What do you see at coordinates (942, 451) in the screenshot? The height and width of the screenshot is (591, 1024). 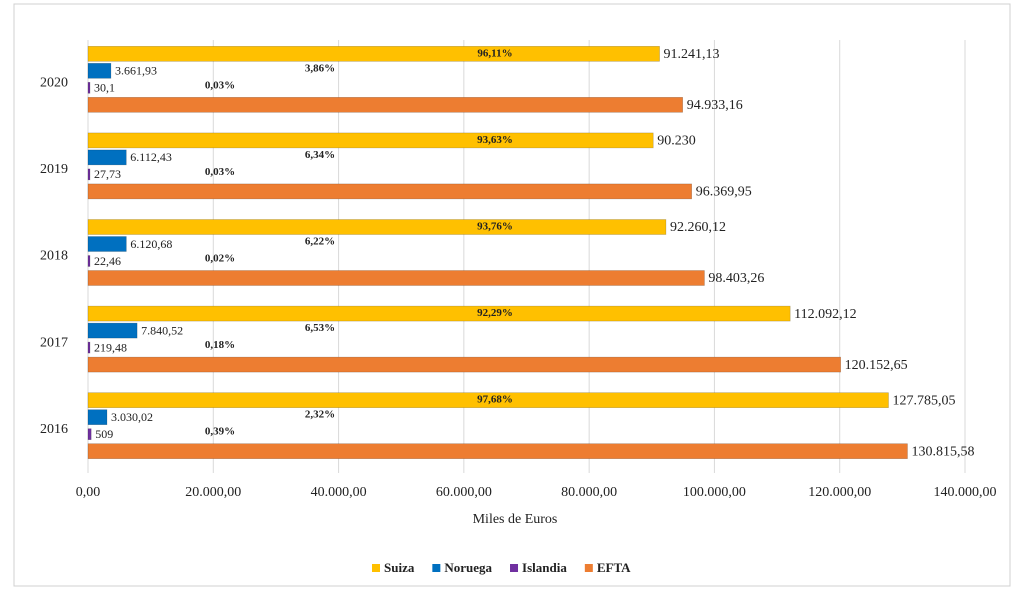 I see `value-label: 130.815,58` at bounding box center [942, 451].